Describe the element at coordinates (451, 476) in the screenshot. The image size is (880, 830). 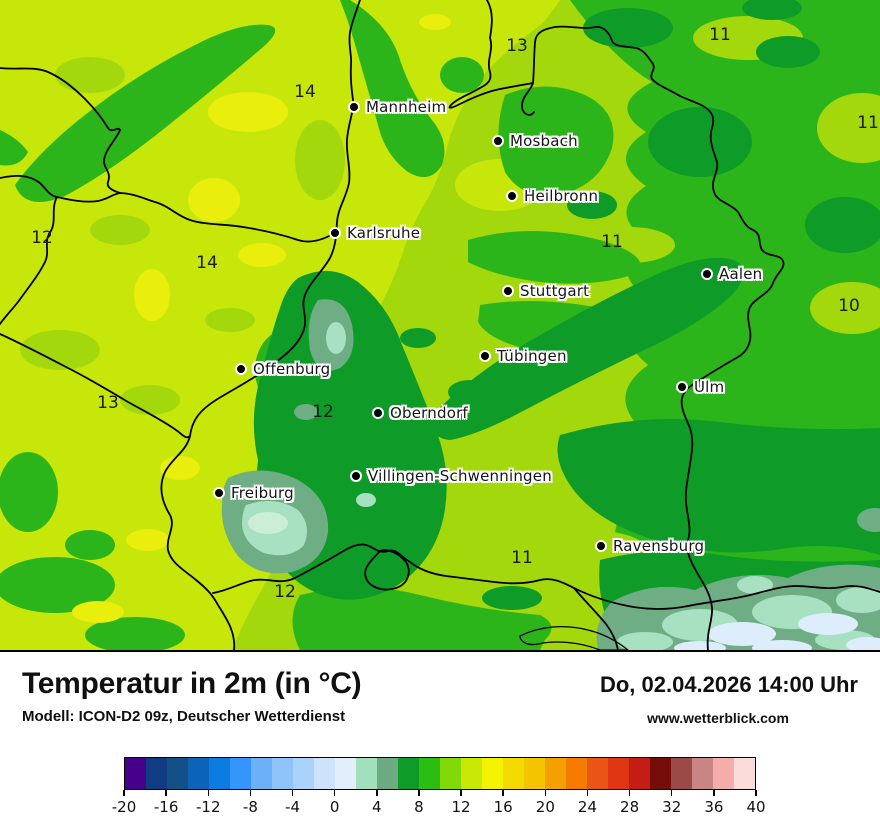
I see `city-marker: Villingen-Schwenningen` at that location.